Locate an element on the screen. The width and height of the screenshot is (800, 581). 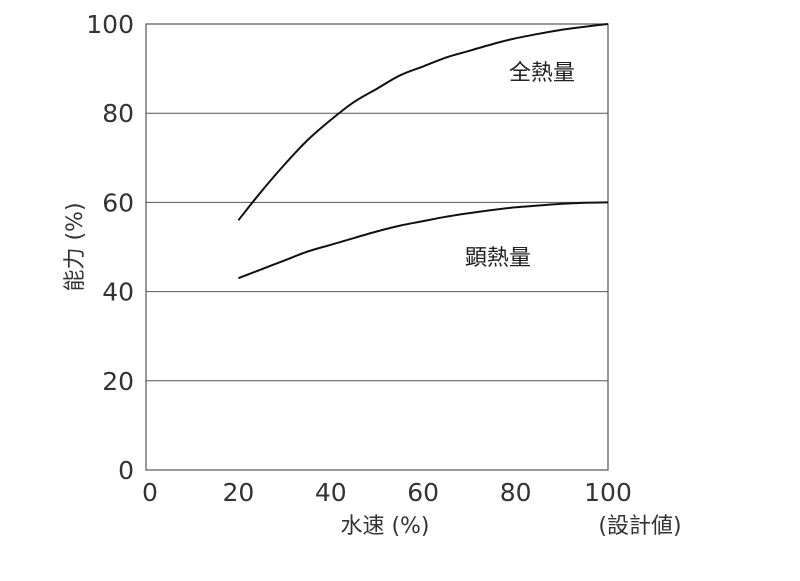
y-tick-20: 20 is located at coordinates (118, 381).